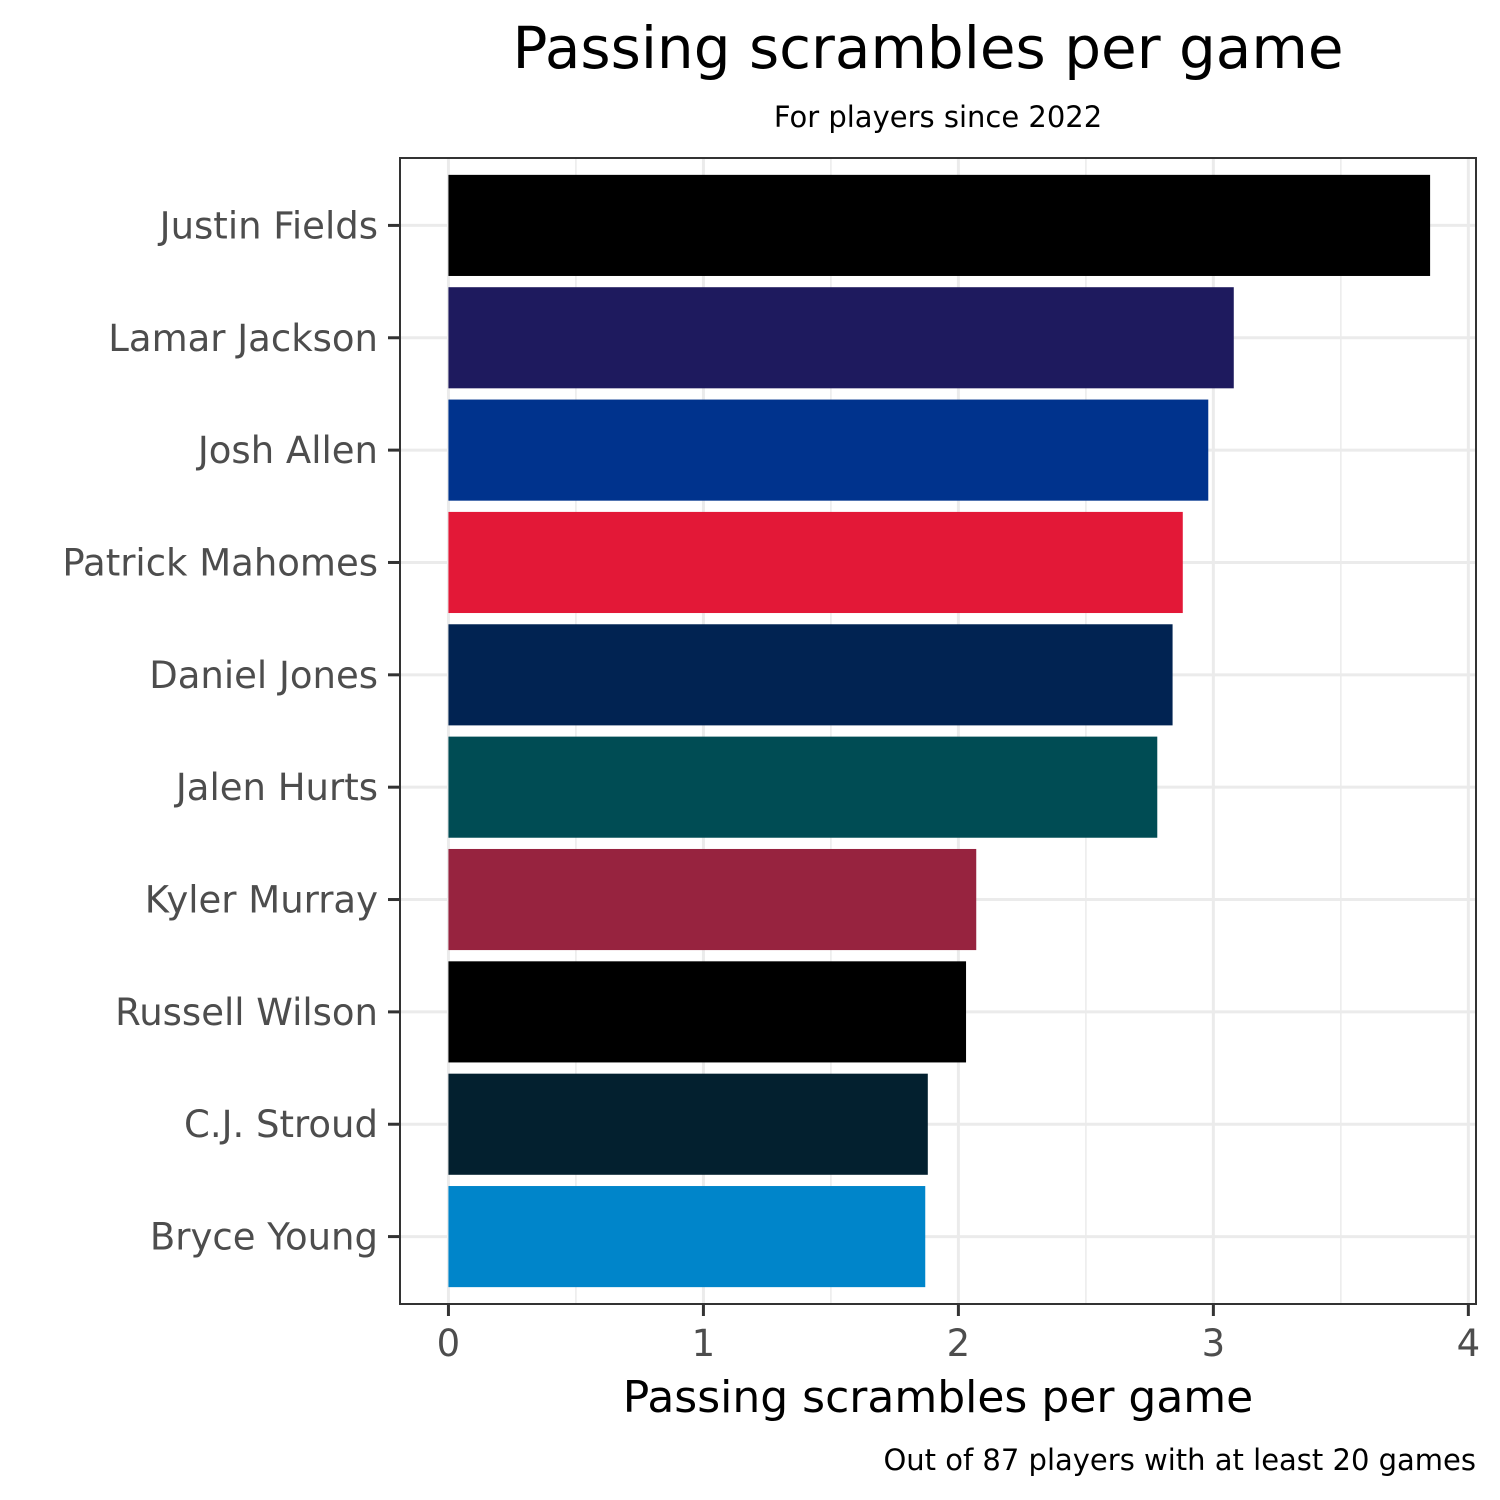  I want to click on y-tick-label: Kyler Murray, so click(261, 900).